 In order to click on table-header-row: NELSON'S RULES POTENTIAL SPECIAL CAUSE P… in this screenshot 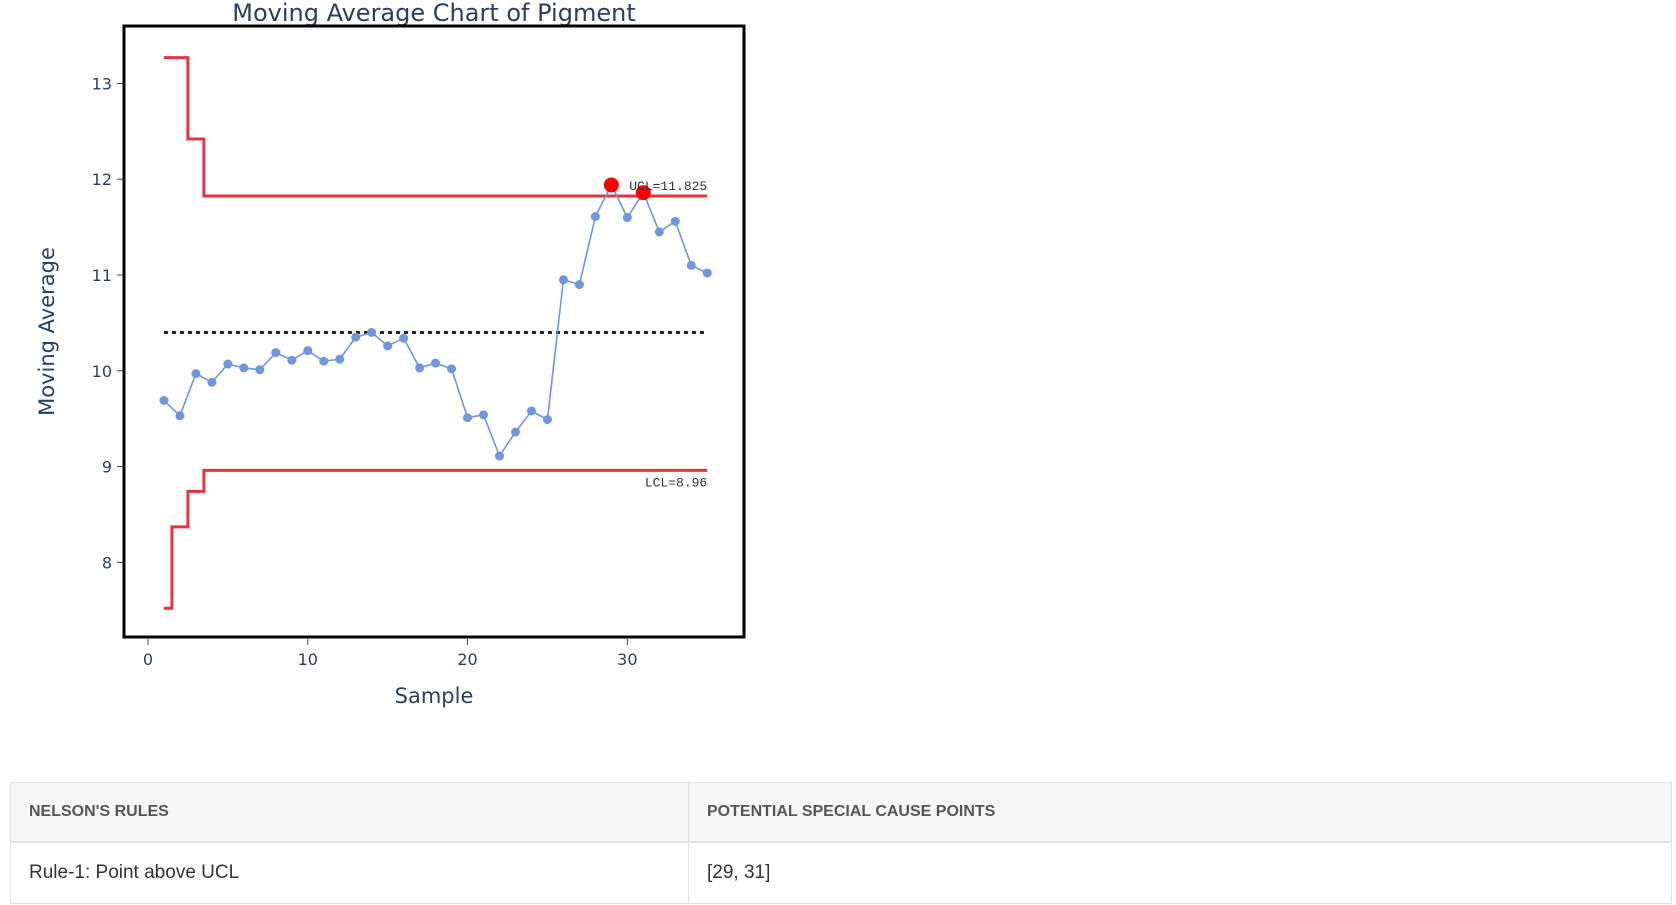, I will do `click(841, 812)`.